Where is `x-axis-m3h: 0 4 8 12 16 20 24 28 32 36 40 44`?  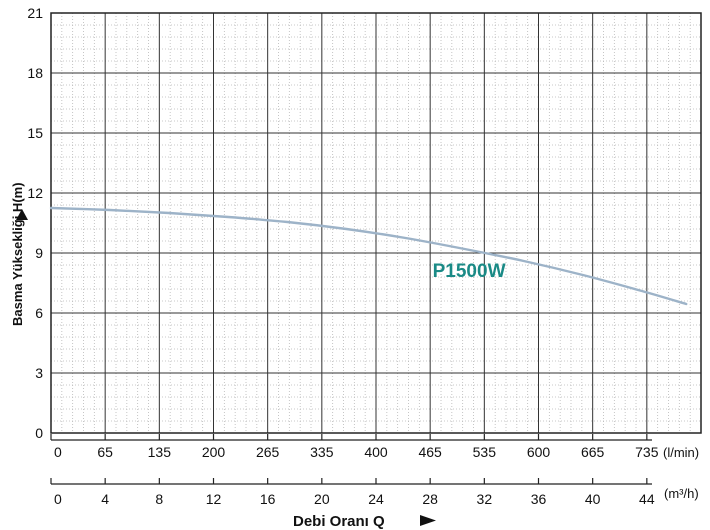 x-axis-m3h: 0 4 8 12 16 20 24 28 32 36 40 44 is located at coordinates (352, 492).